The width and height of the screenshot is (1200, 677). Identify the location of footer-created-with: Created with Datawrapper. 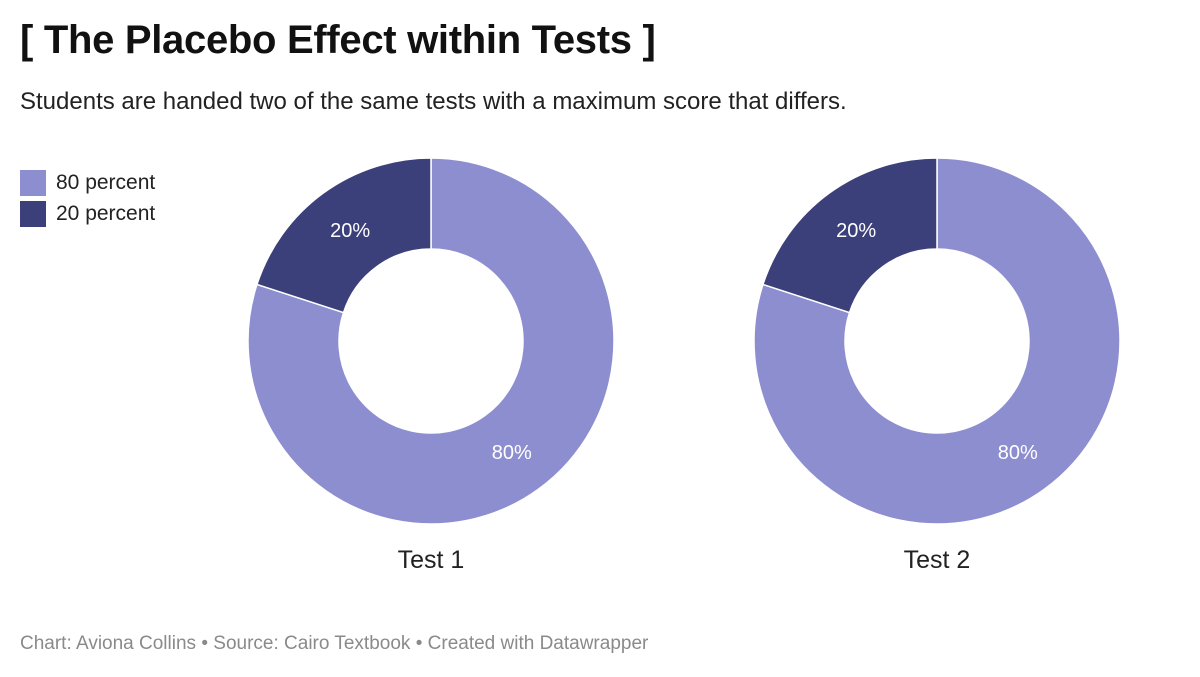
(538, 643).